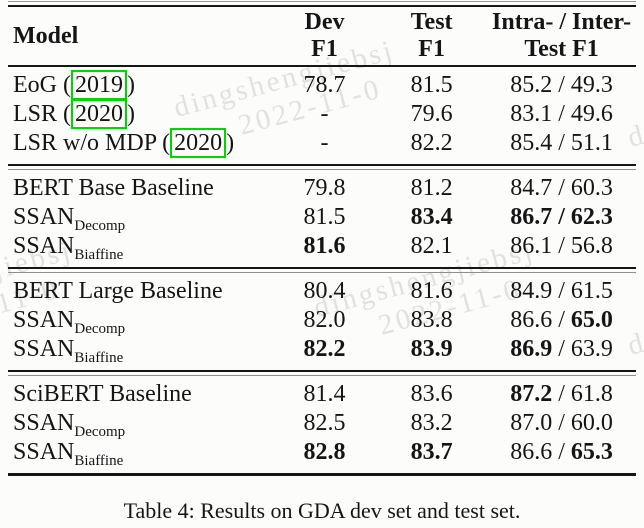 The image size is (644, 528). What do you see at coordinates (324, 349) in the screenshot?
I see `dev-f1-value: 82.2` at bounding box center [324, 349].